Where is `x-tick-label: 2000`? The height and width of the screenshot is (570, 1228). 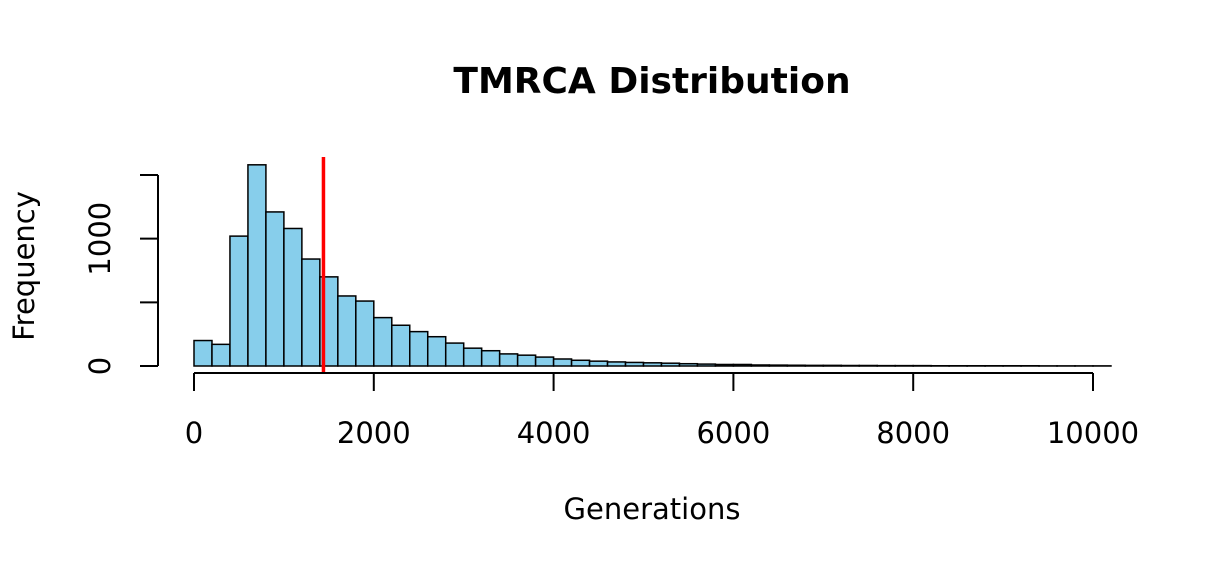 x-tick-label: 2000 is located at coordinates (374, 433).